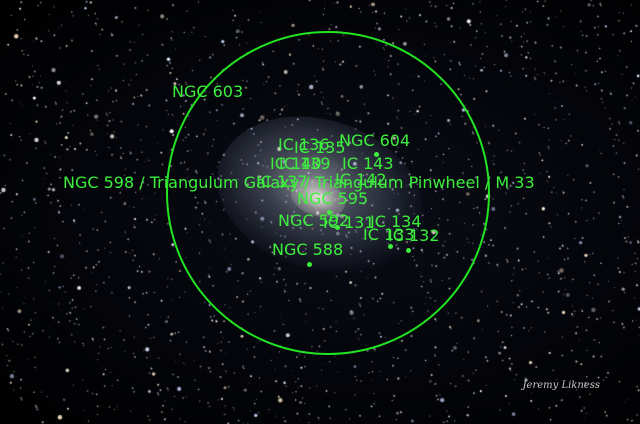 The height and width of the screenshot is (424, 640). I want to click on label-ic-137: IC 137, so click(282, 181).